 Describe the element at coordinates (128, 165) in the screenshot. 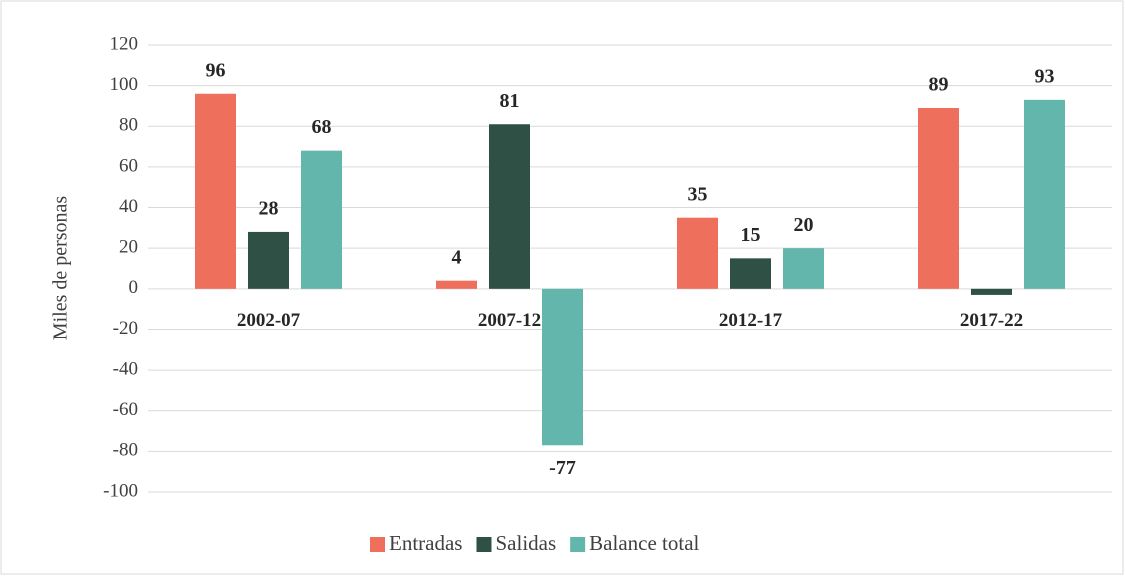

I see `y-tick-label: 60` at that location.